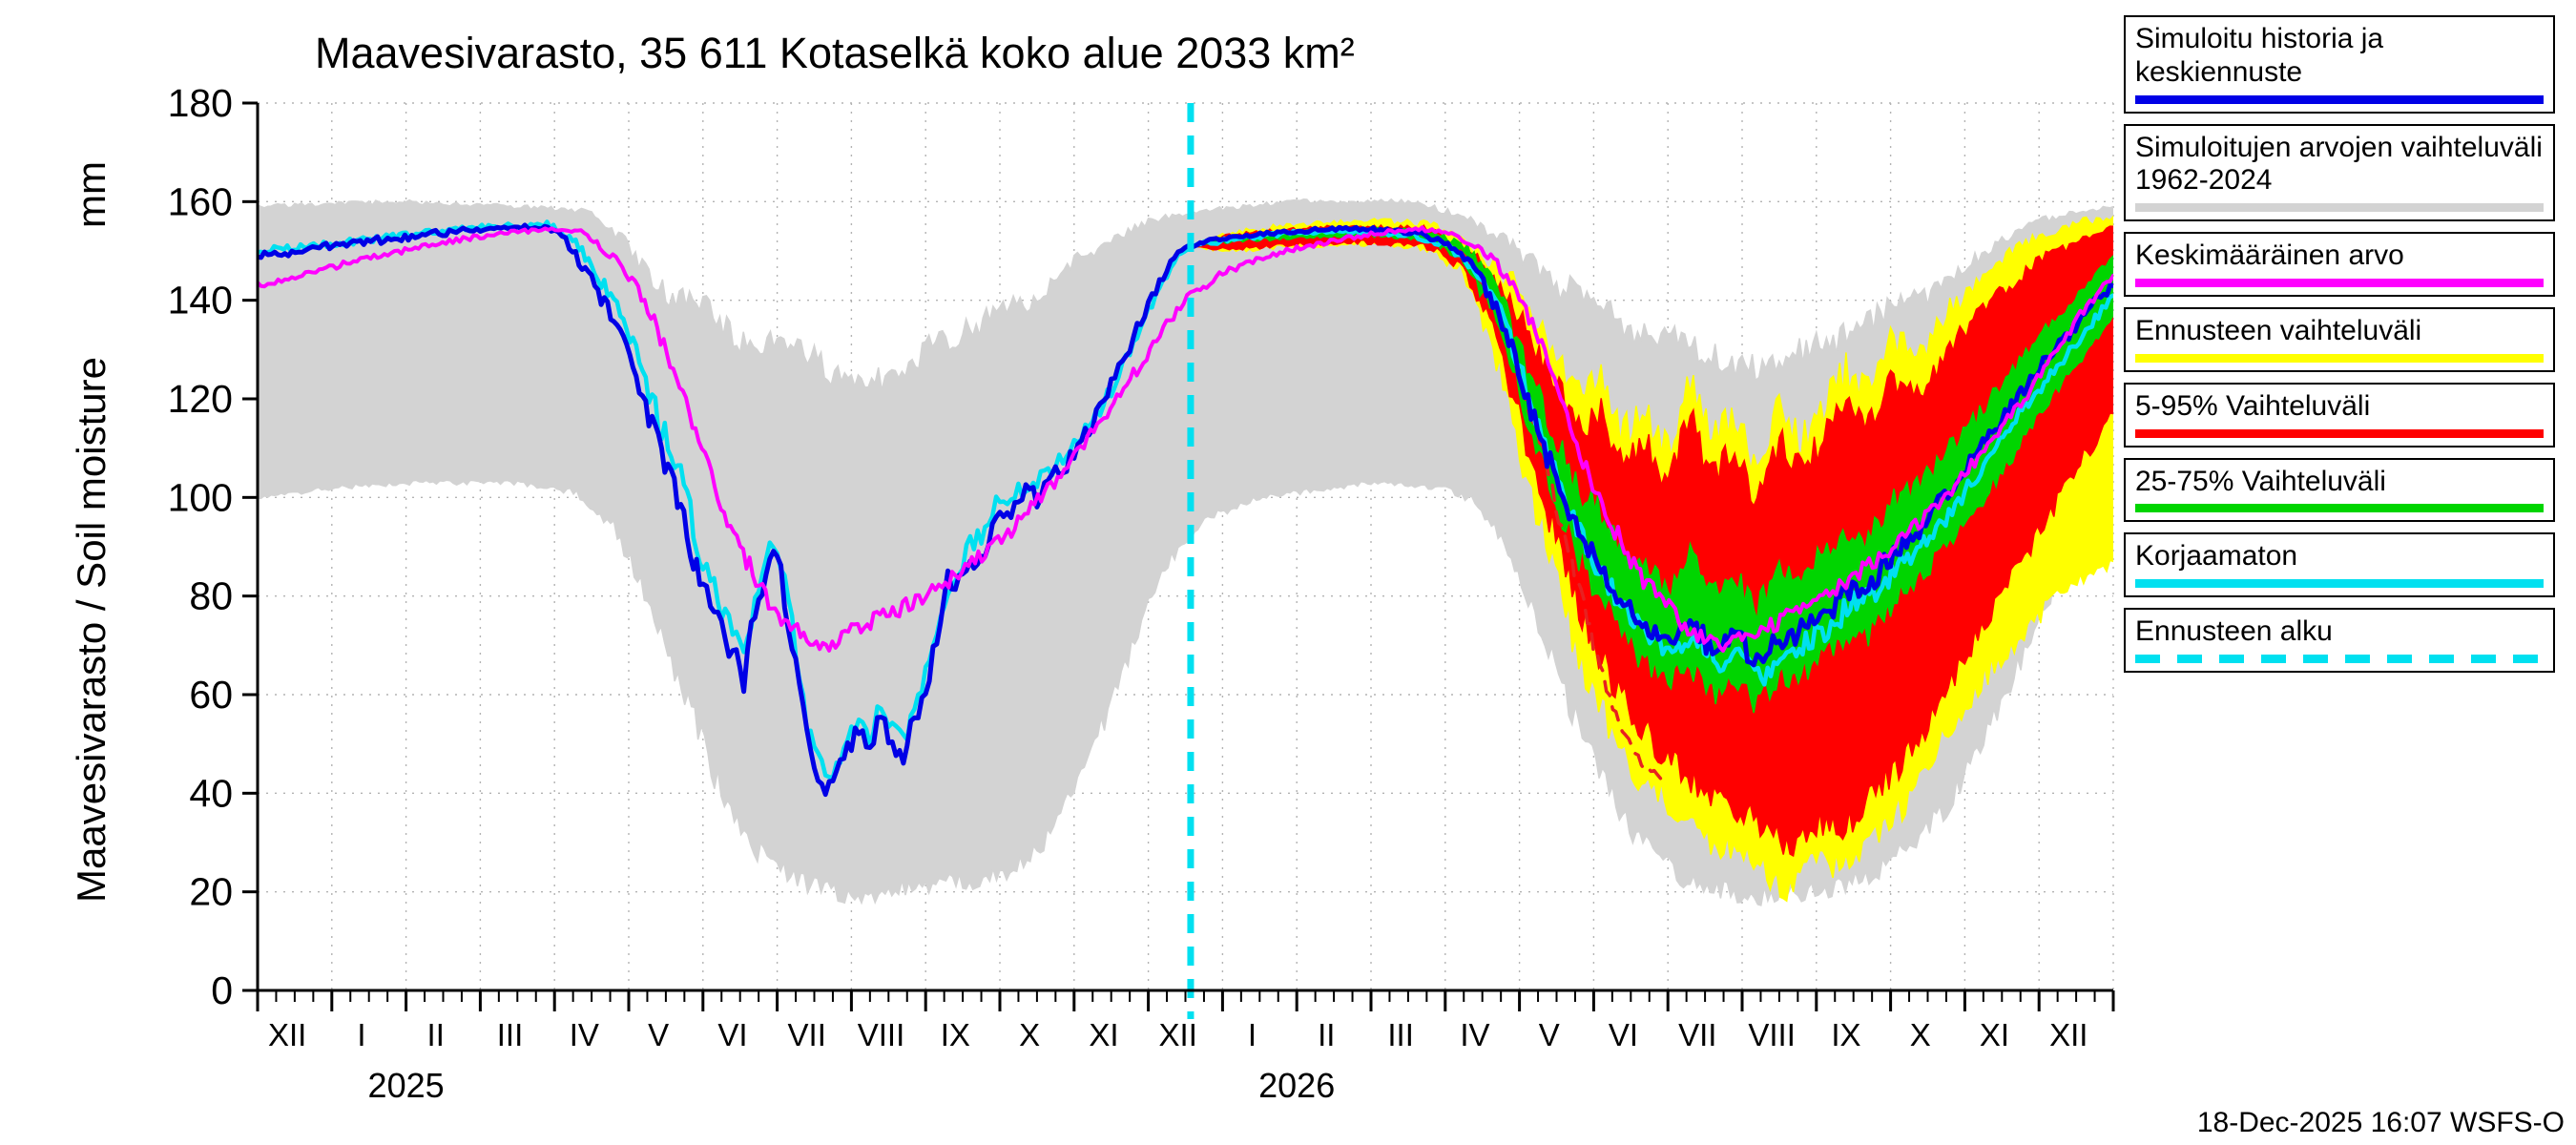  What do you see at coordinates (2339, 358) in the screenshot?
I see `legend-swatch-forecast-range` at bounding box center [2339, 358].